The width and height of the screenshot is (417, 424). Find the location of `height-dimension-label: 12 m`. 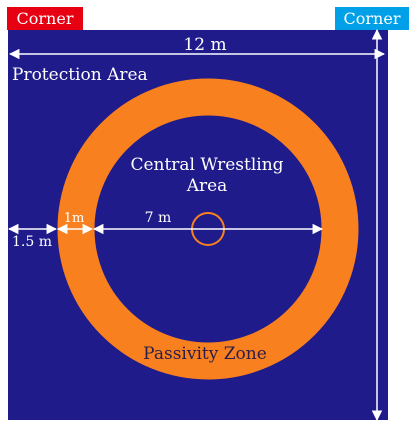

height-dimension-label: 12 m is located at coordinates (397, 331).